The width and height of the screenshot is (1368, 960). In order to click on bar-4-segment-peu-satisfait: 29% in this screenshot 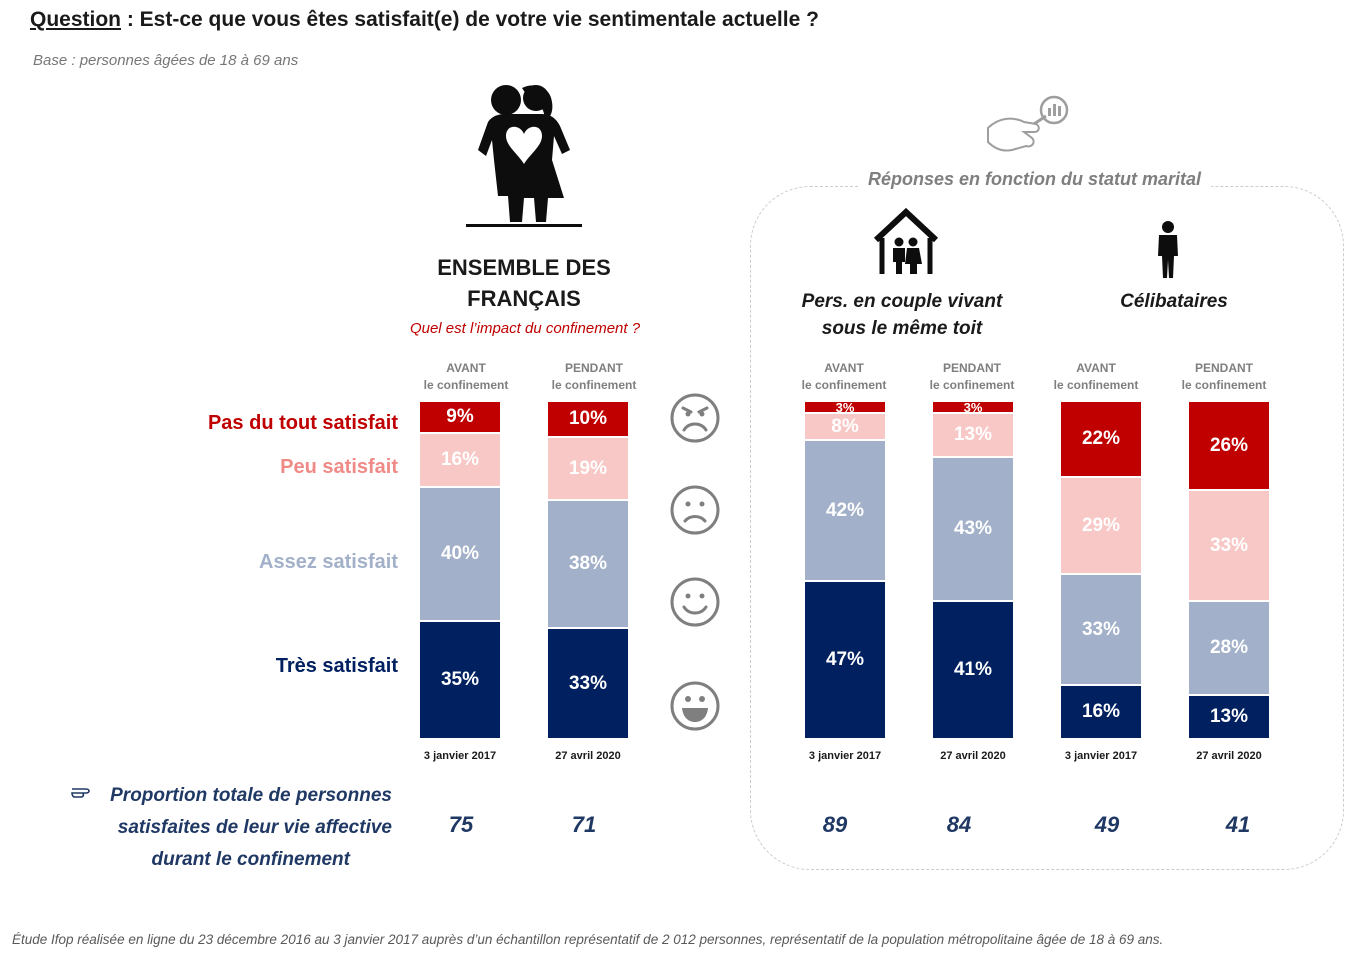, I will do `click(1101, 524)`.